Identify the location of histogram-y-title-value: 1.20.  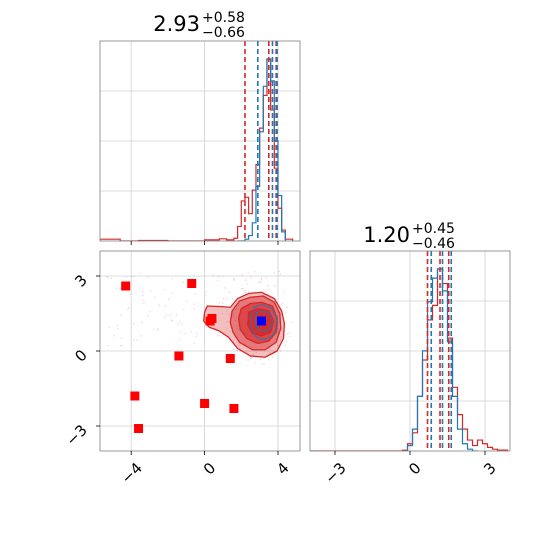
(386, 235).